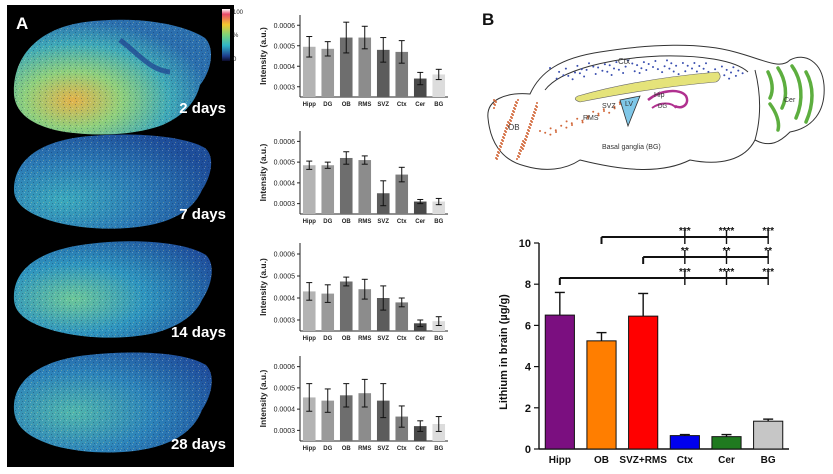 Image resolution: width=833 pixels, height=474 pixels. I want to click on significance-label: **, so click(768, 251).